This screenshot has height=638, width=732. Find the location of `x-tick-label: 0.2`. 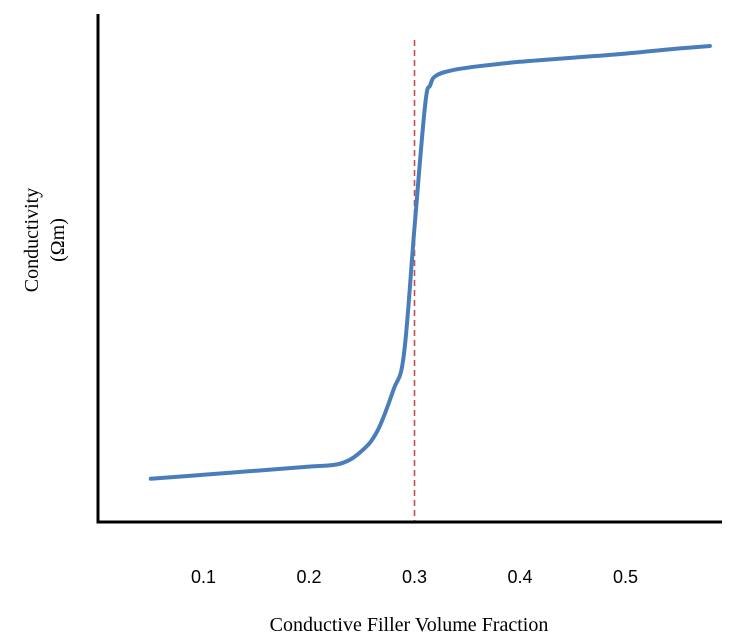

x-tick-label: 0.2 is located at coordinates (308, 577).